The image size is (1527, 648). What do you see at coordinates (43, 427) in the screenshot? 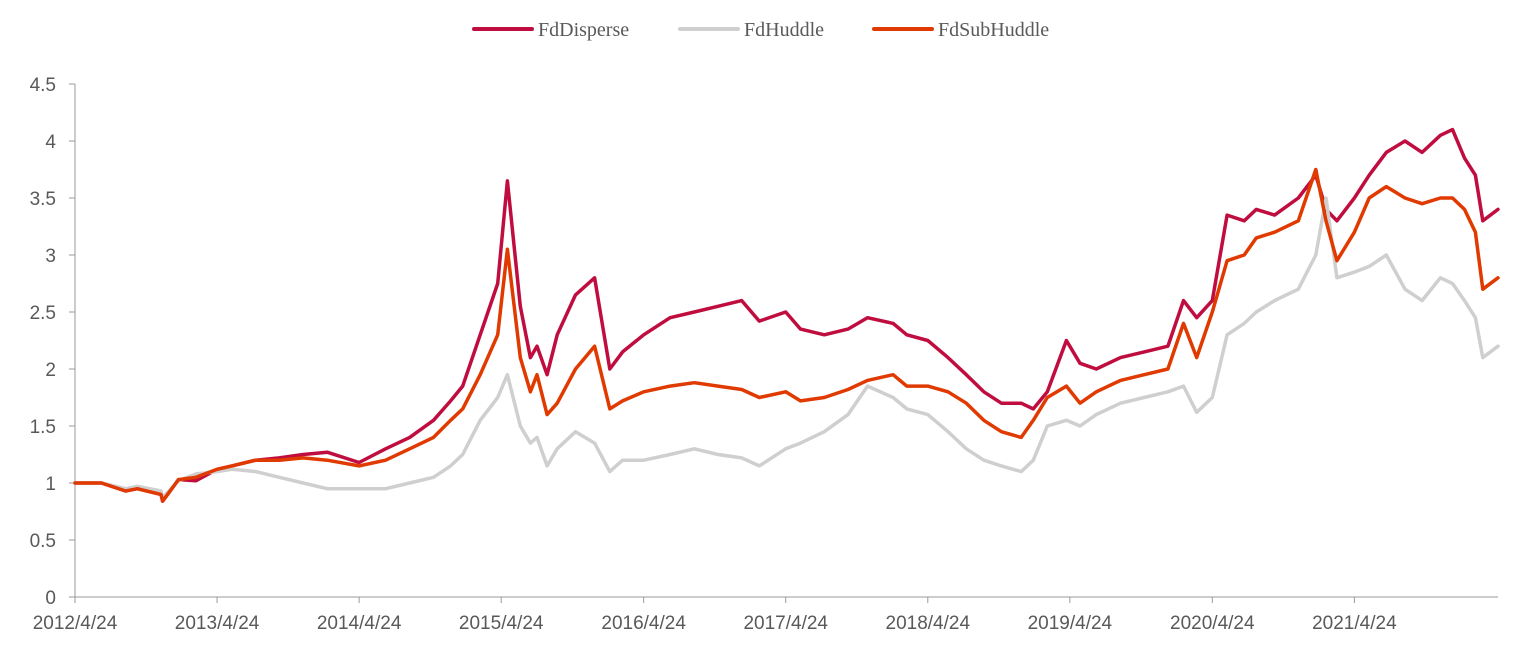
I see `y-tick-label: 1.5` at bounding box center [43, 427].